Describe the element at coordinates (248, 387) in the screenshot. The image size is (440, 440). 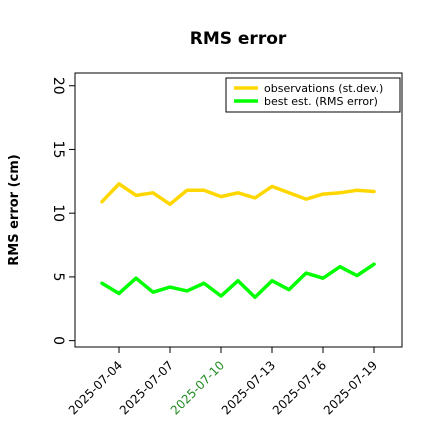
I see `x-tick-label: 2025-07-13` at that location.